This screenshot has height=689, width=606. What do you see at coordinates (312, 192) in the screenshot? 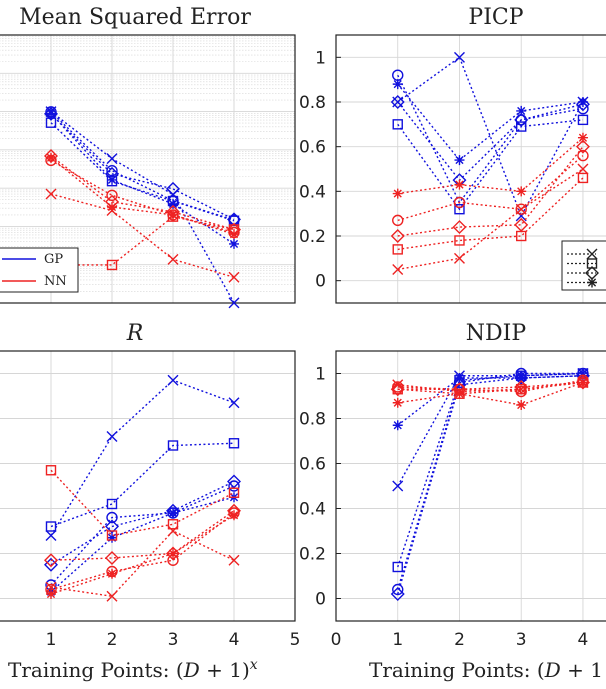
I see `y-tick-label: 0.4` at bounding box center [312, 192].